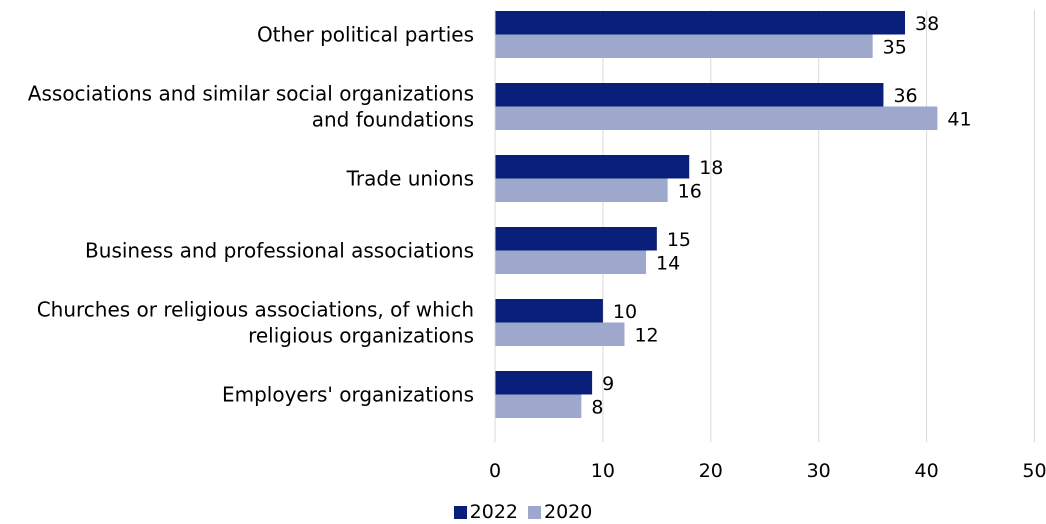 Image resolution: width=1046 pixels, height=524 pixels. Describe the element at coordinates (597, 407) in the screenshot. I see `data-label-2020-5: 8` at that location.